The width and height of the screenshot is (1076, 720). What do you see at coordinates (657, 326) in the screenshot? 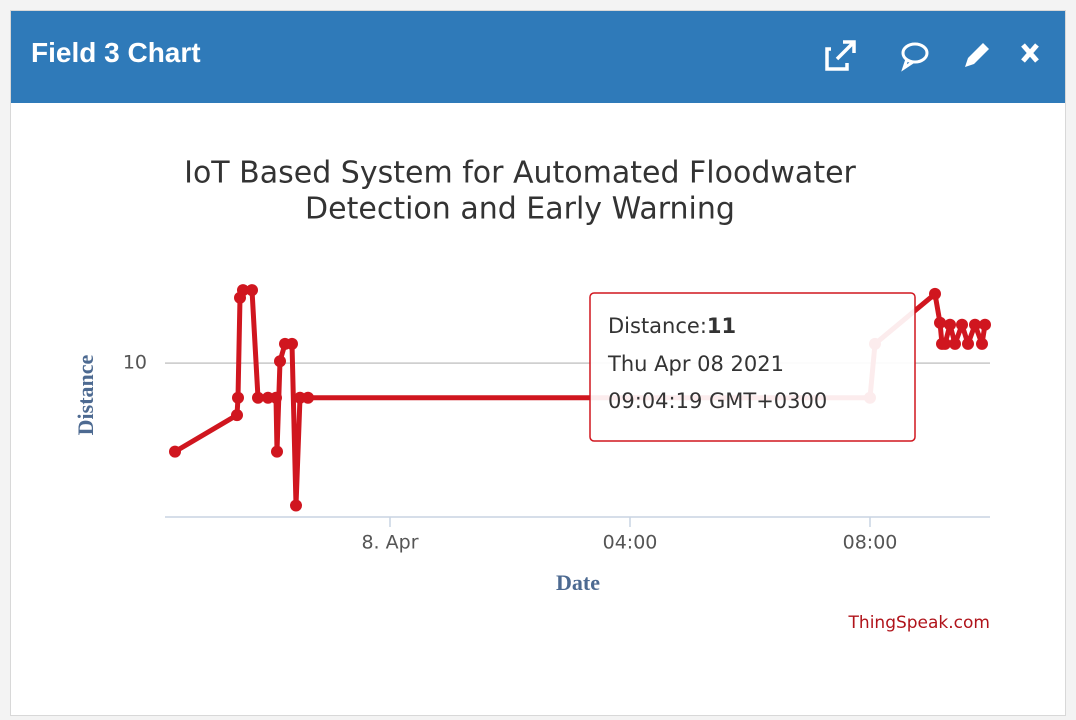
I see `tooltip-label: Distance:` at bounding box center [657, 326].